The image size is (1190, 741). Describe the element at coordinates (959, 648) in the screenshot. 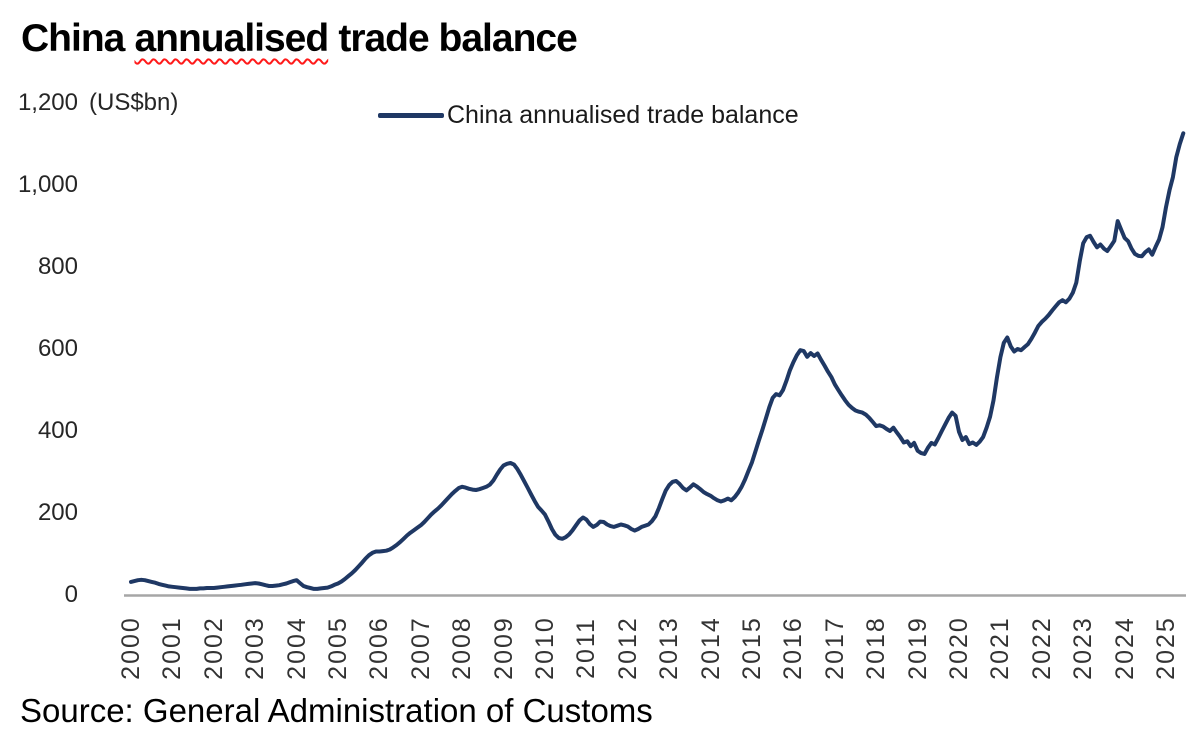

I see `x-axis-tick-label: 2020` at that location.